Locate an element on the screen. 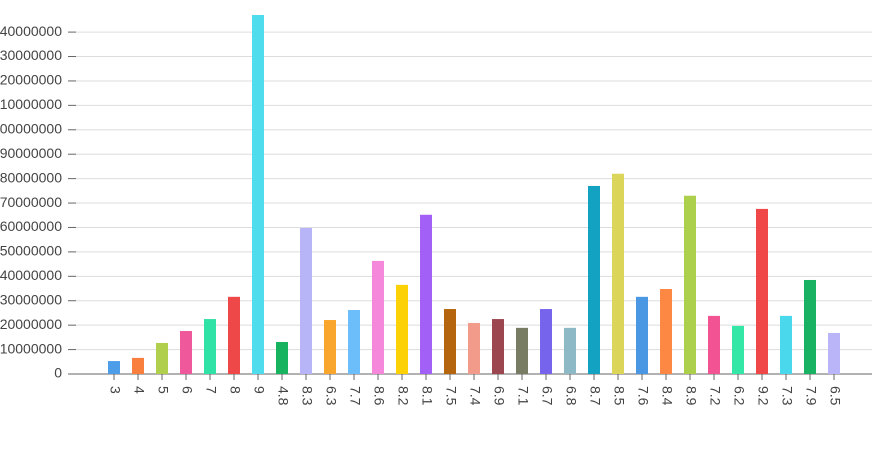 Image resolution: width=888 pixels, height=450 pixels. x-tick-label: 8.5 is located at coordinates (619, 396).